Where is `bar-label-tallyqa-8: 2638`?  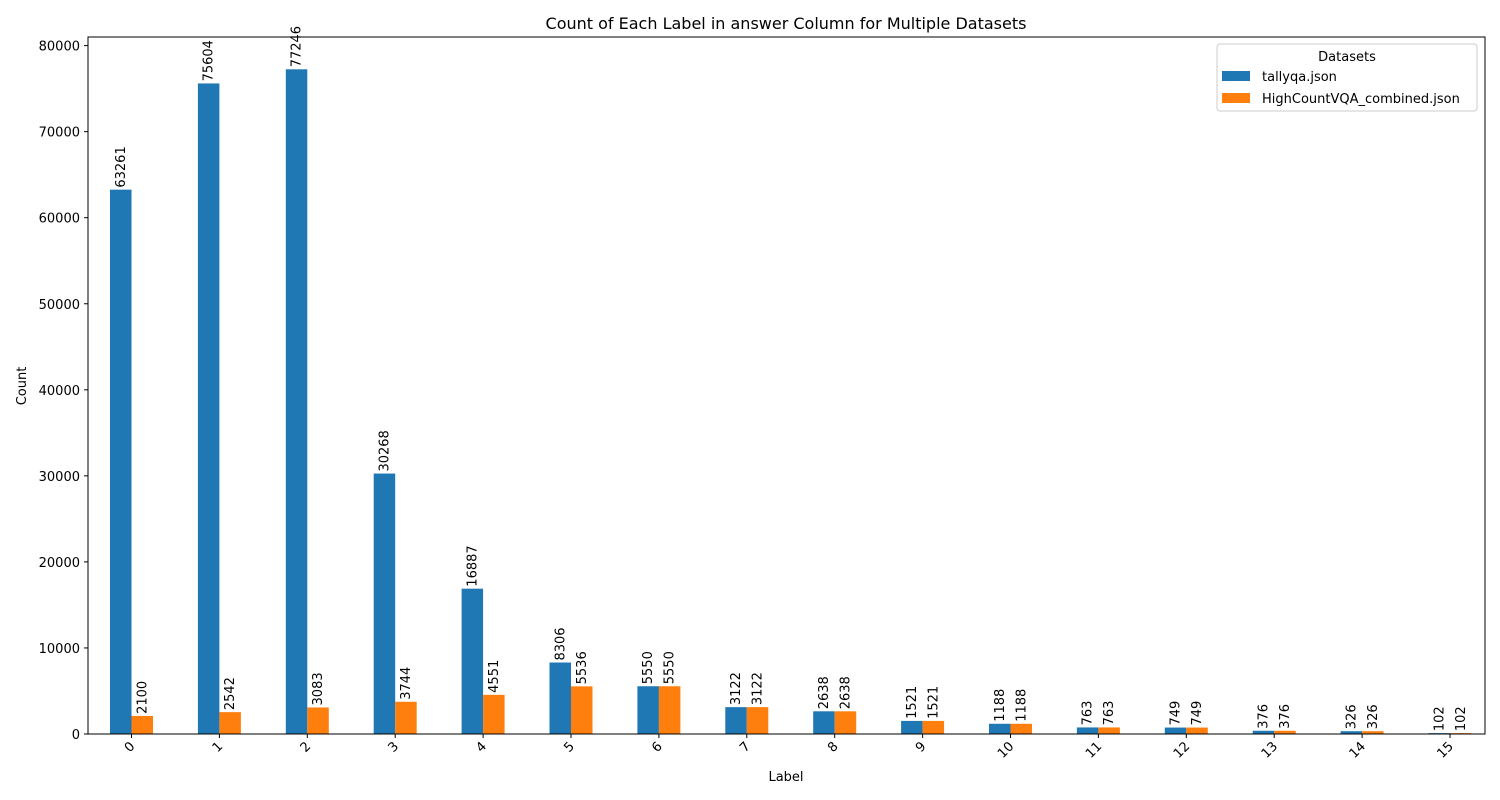
bar-label-tallyqa-8: 2638 is located at coordinates (824, 692).